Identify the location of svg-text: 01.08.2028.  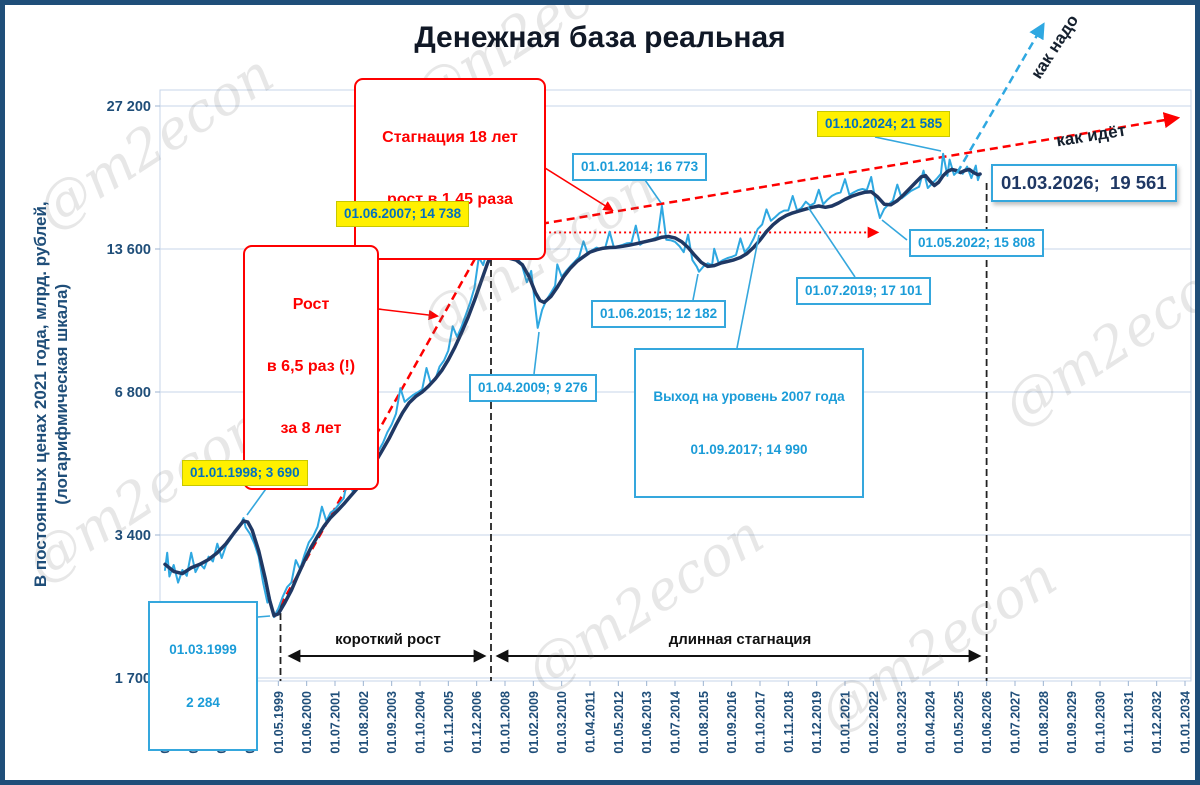
(1044, 722).